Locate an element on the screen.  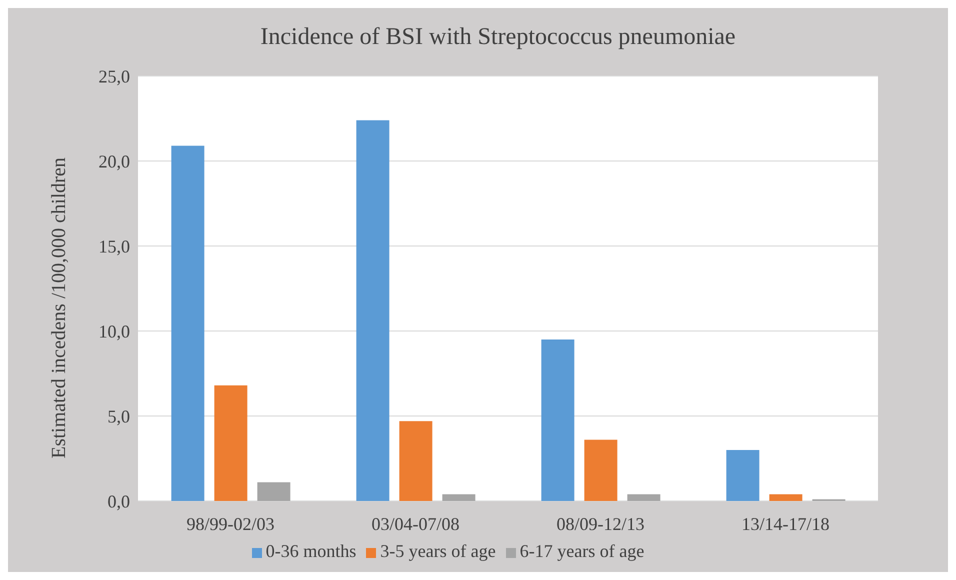
x-tick-label: 08/09-12/13 is located at coordinates (600, 524).